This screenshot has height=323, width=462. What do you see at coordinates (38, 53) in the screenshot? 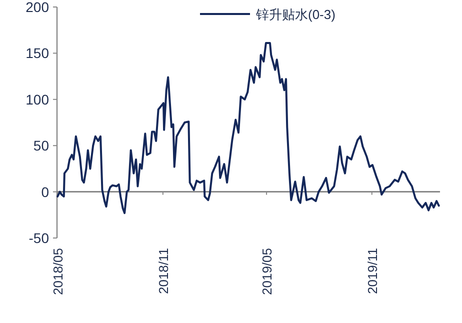
I see `y-tick-label: 150` at bounding box center [38, 53].